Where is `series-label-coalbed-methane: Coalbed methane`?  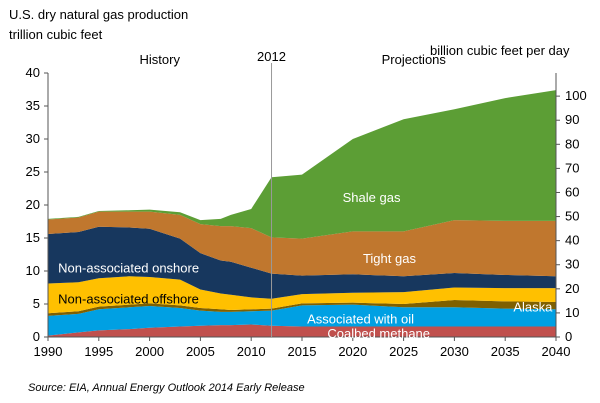
series-label-coalbed-methane: Coalbed methane is located at coordinates (378, 333).